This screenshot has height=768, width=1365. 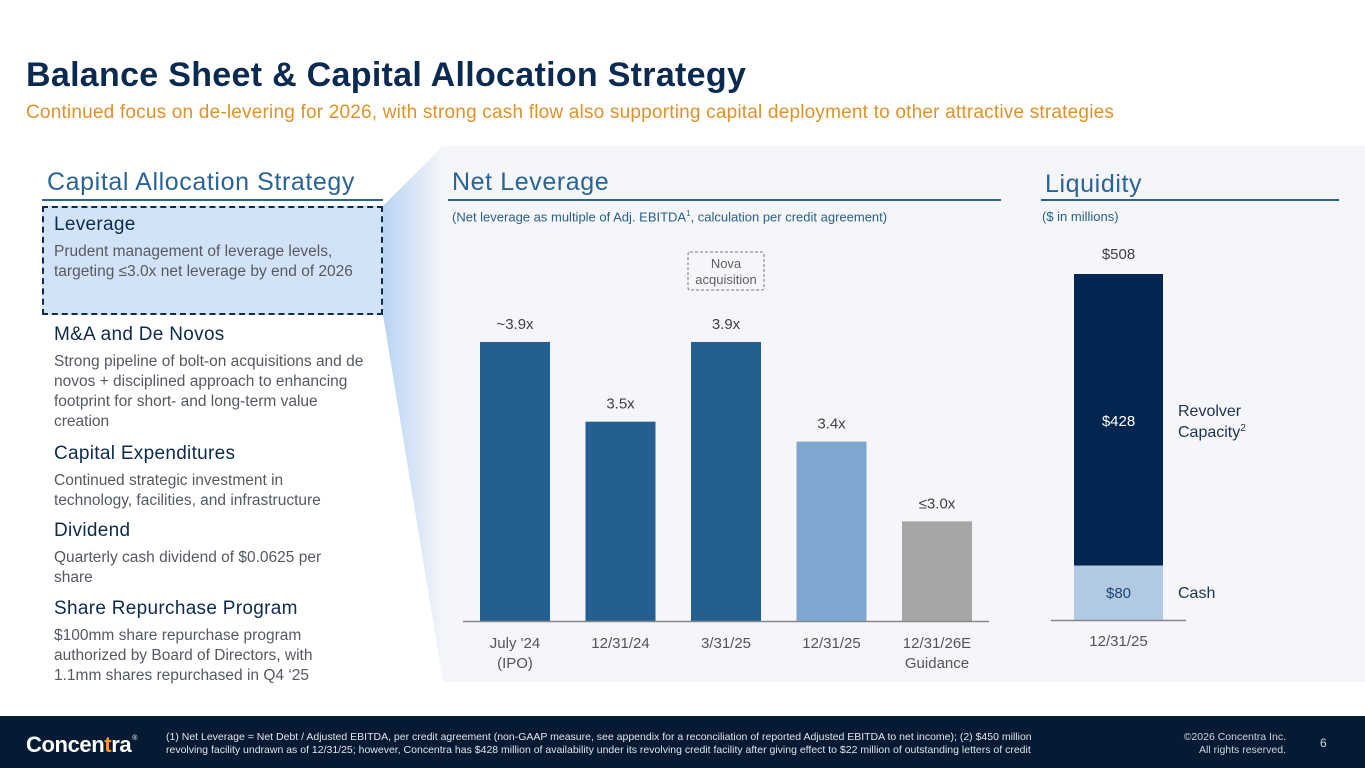 I want to click on strategy-item-title: Leverage, so click(x=95, y=224).